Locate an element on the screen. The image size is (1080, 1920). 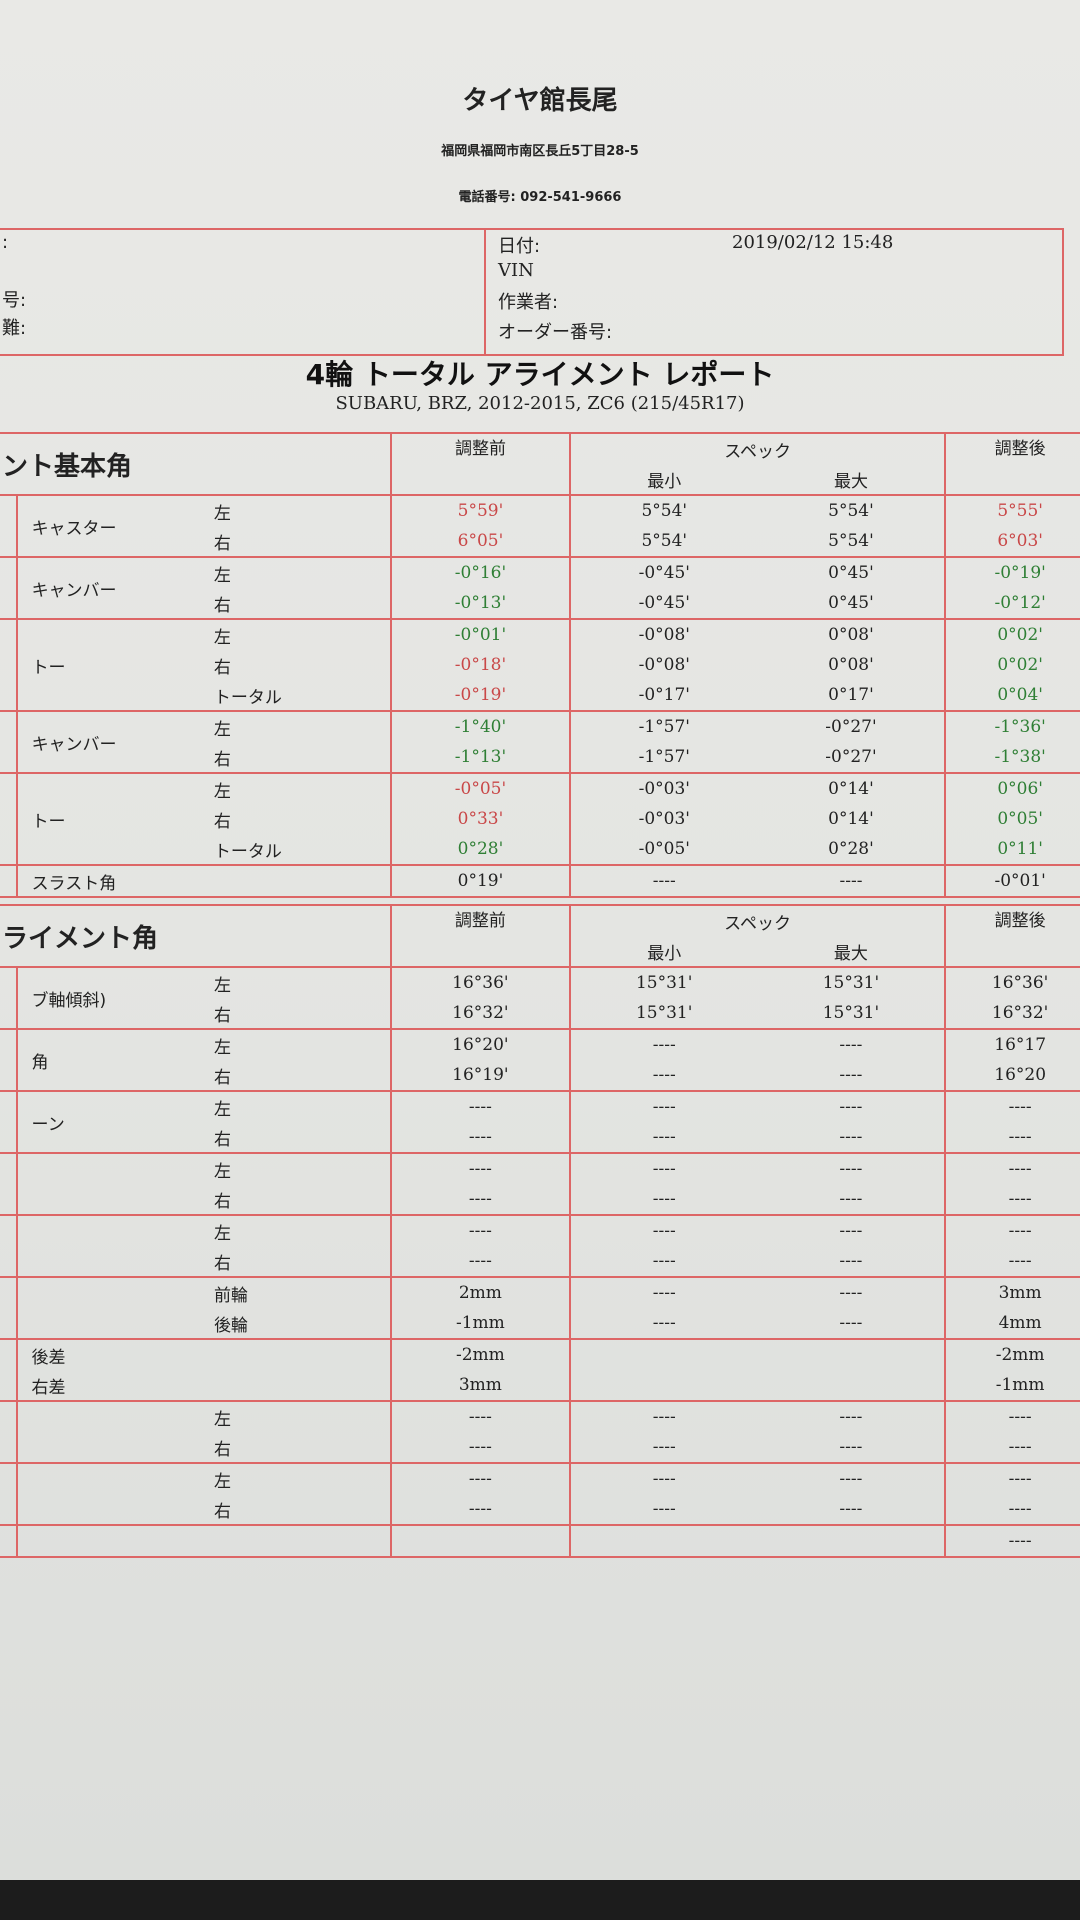
value-before: -0°16' is located at coordinates (480, 572).